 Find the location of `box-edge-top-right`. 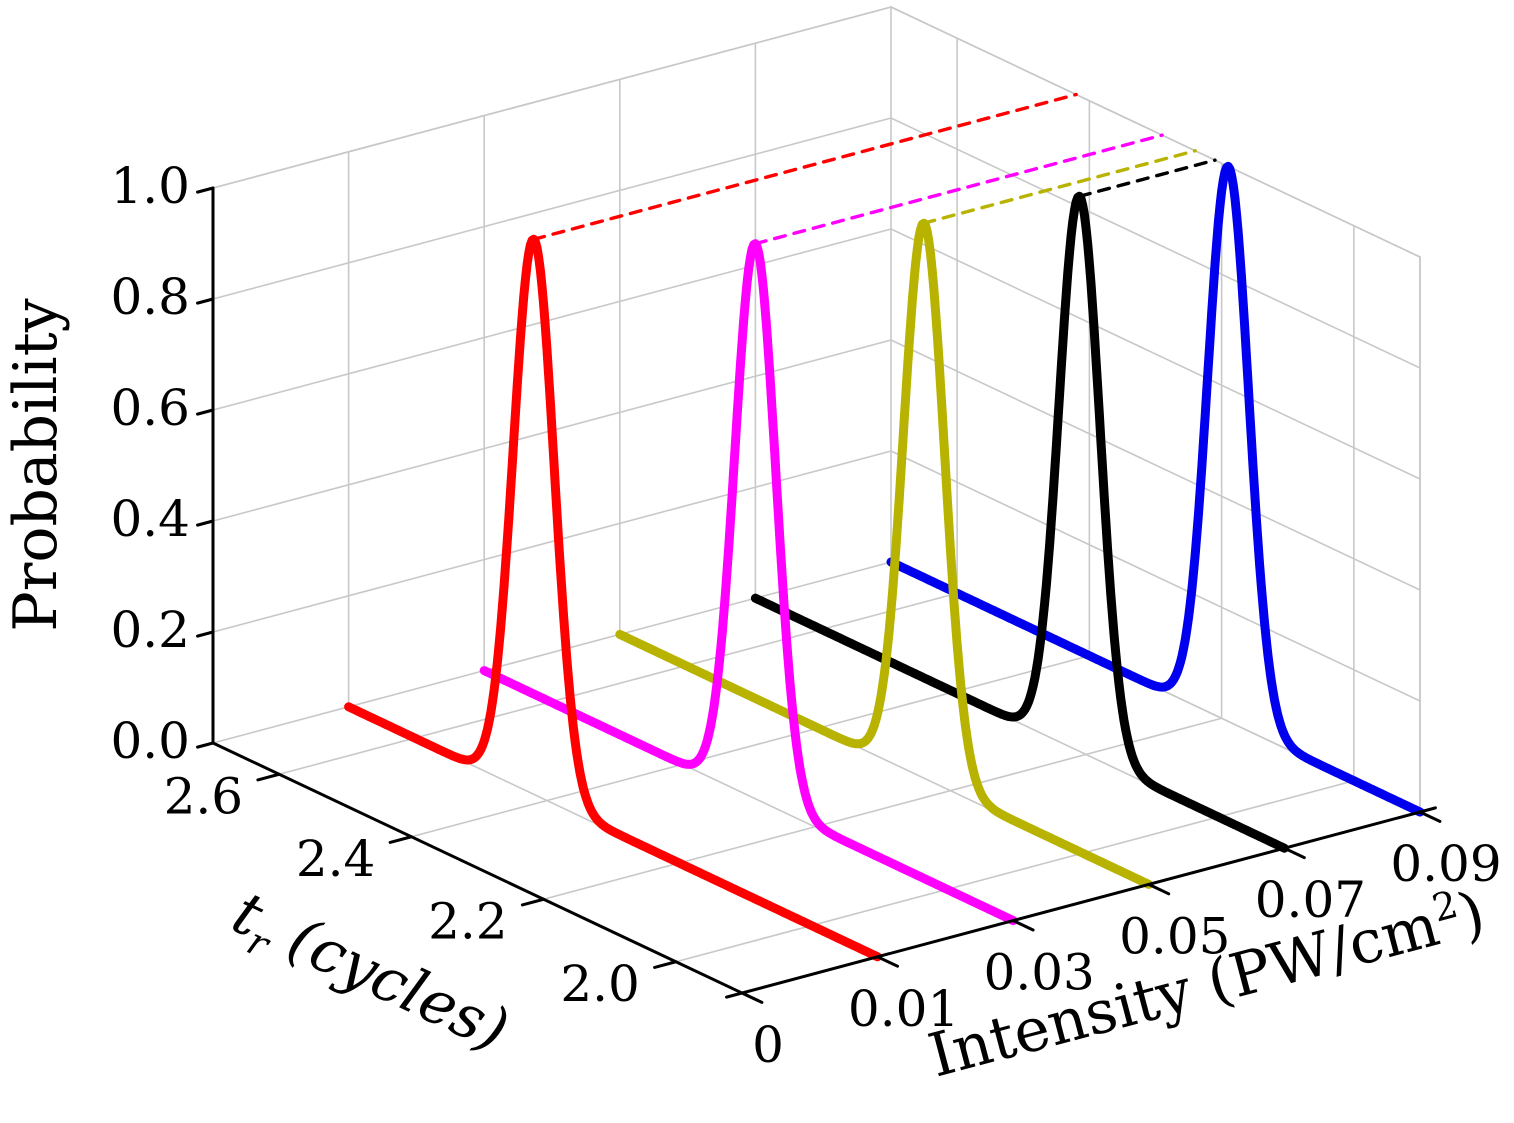

box-edge-top-right is located at coordinates (1155, 132).